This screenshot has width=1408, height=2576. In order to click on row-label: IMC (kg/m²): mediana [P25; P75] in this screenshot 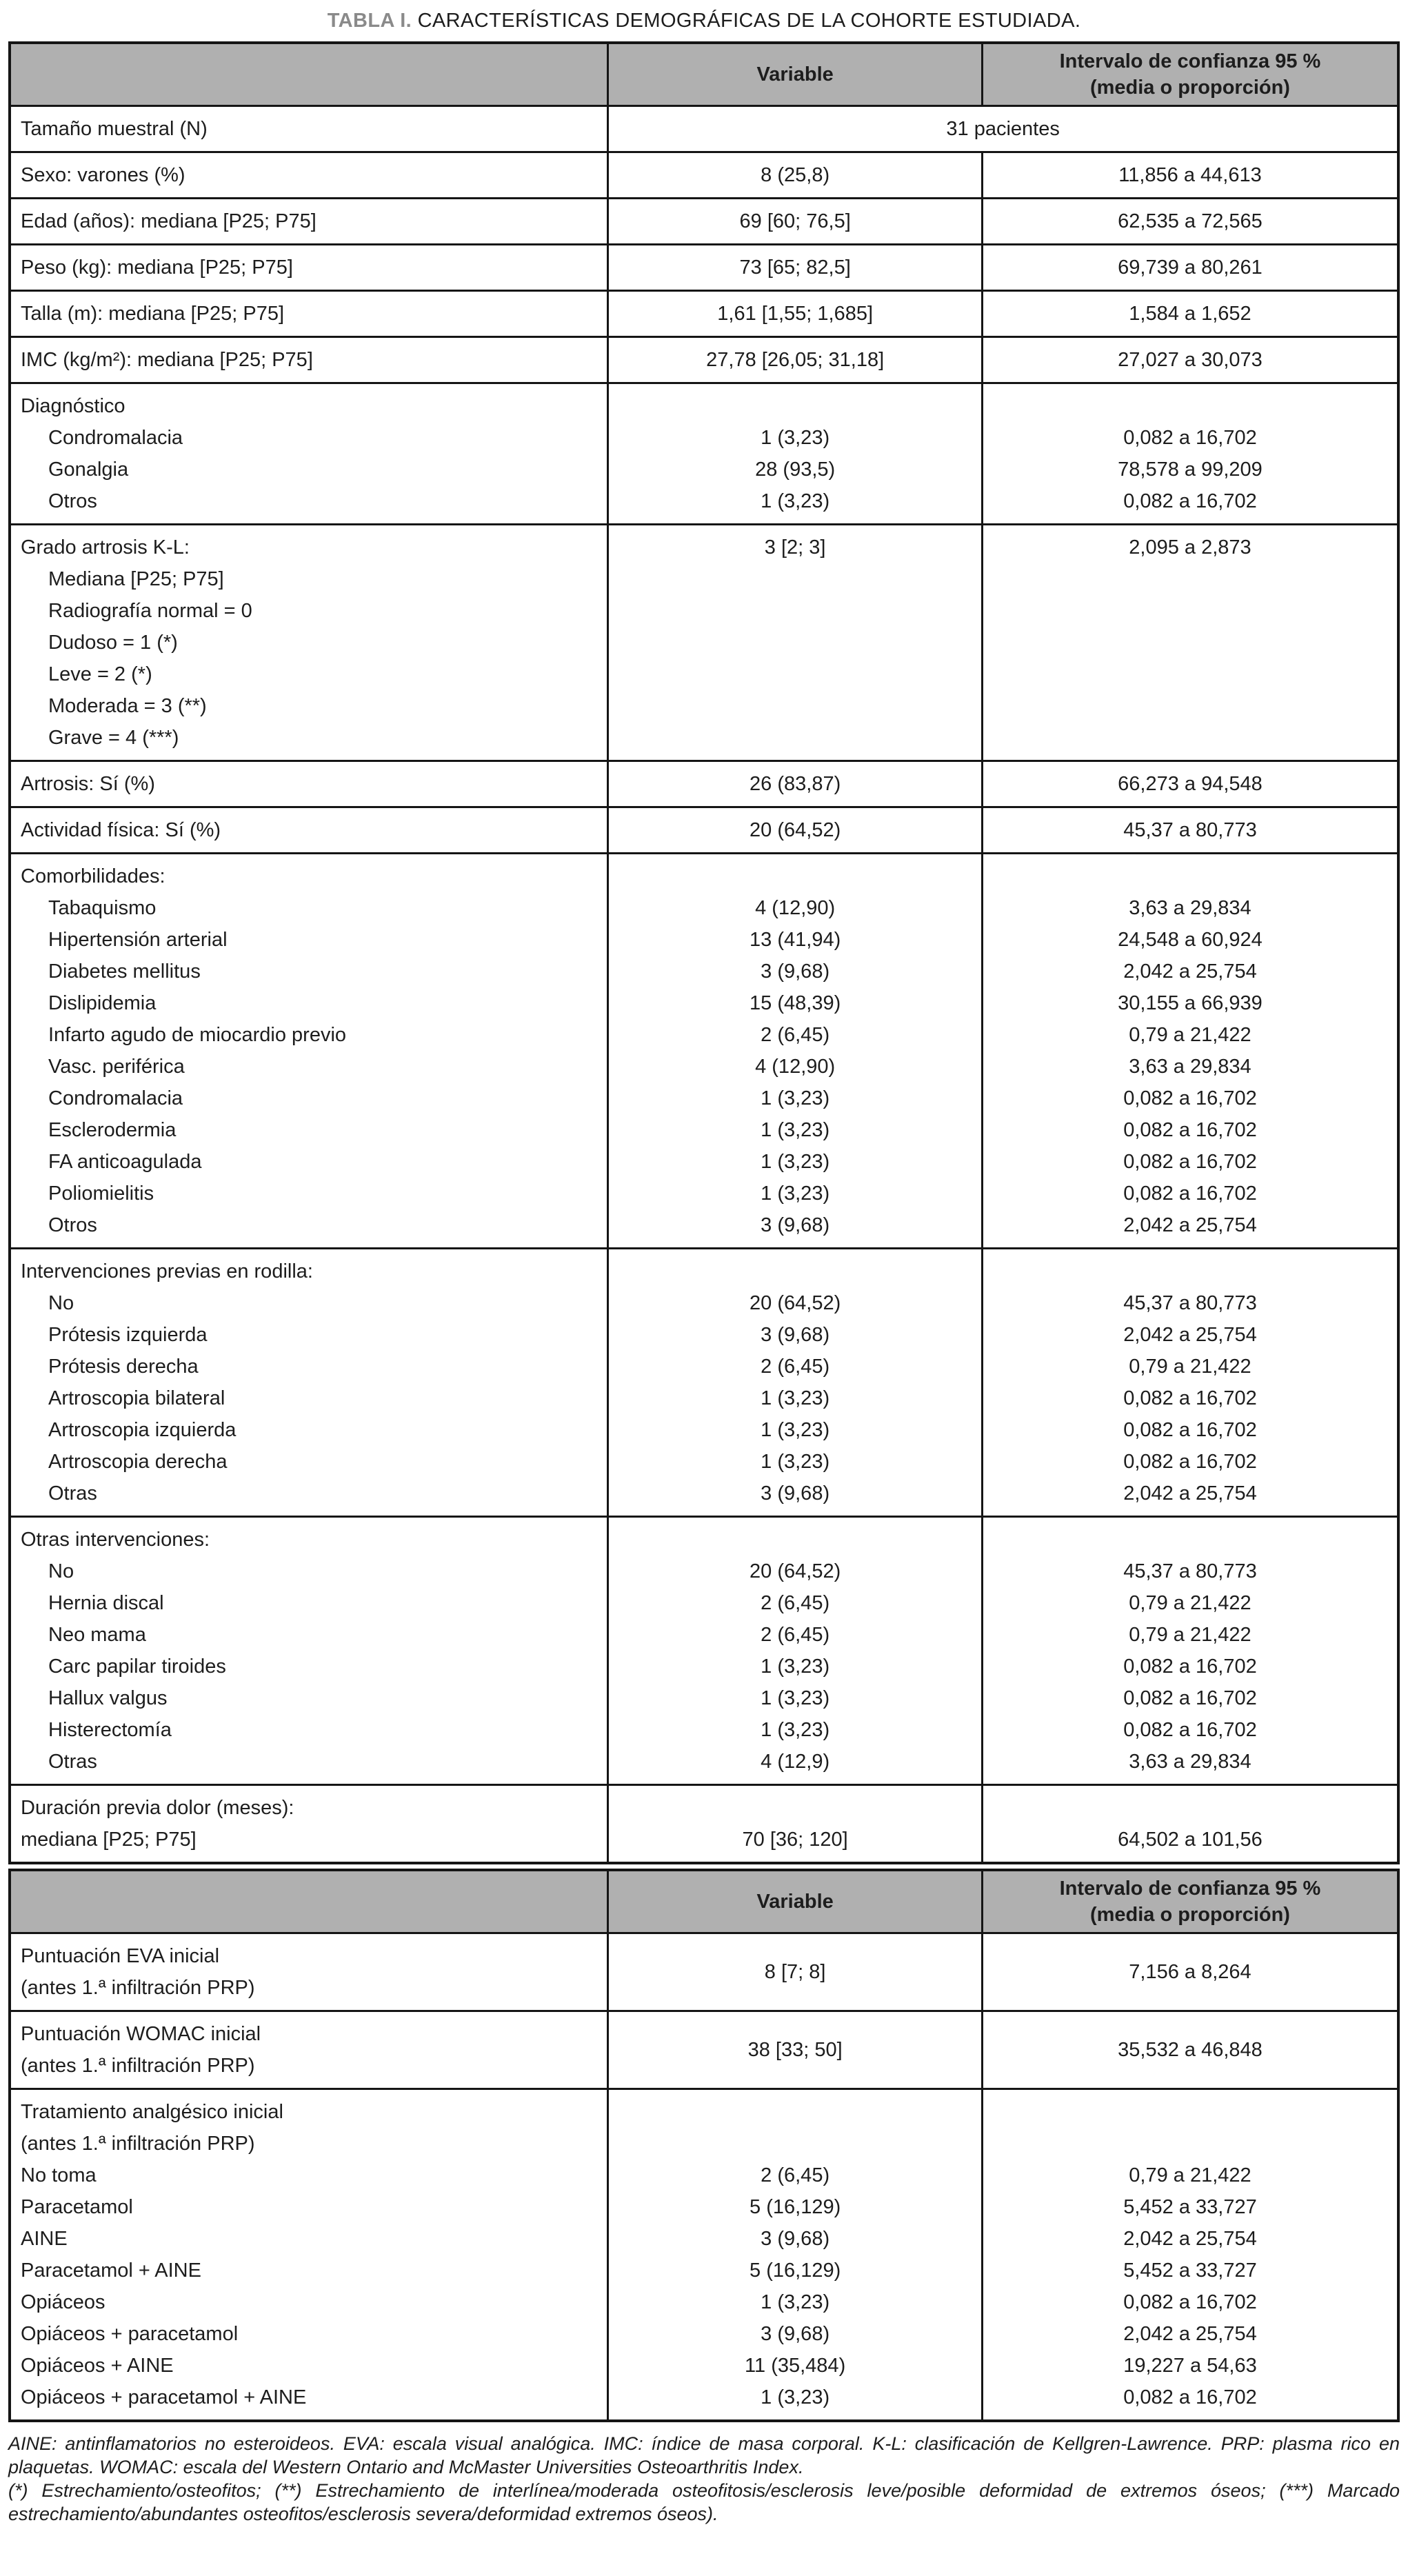, I will do `click(167, 360)`.